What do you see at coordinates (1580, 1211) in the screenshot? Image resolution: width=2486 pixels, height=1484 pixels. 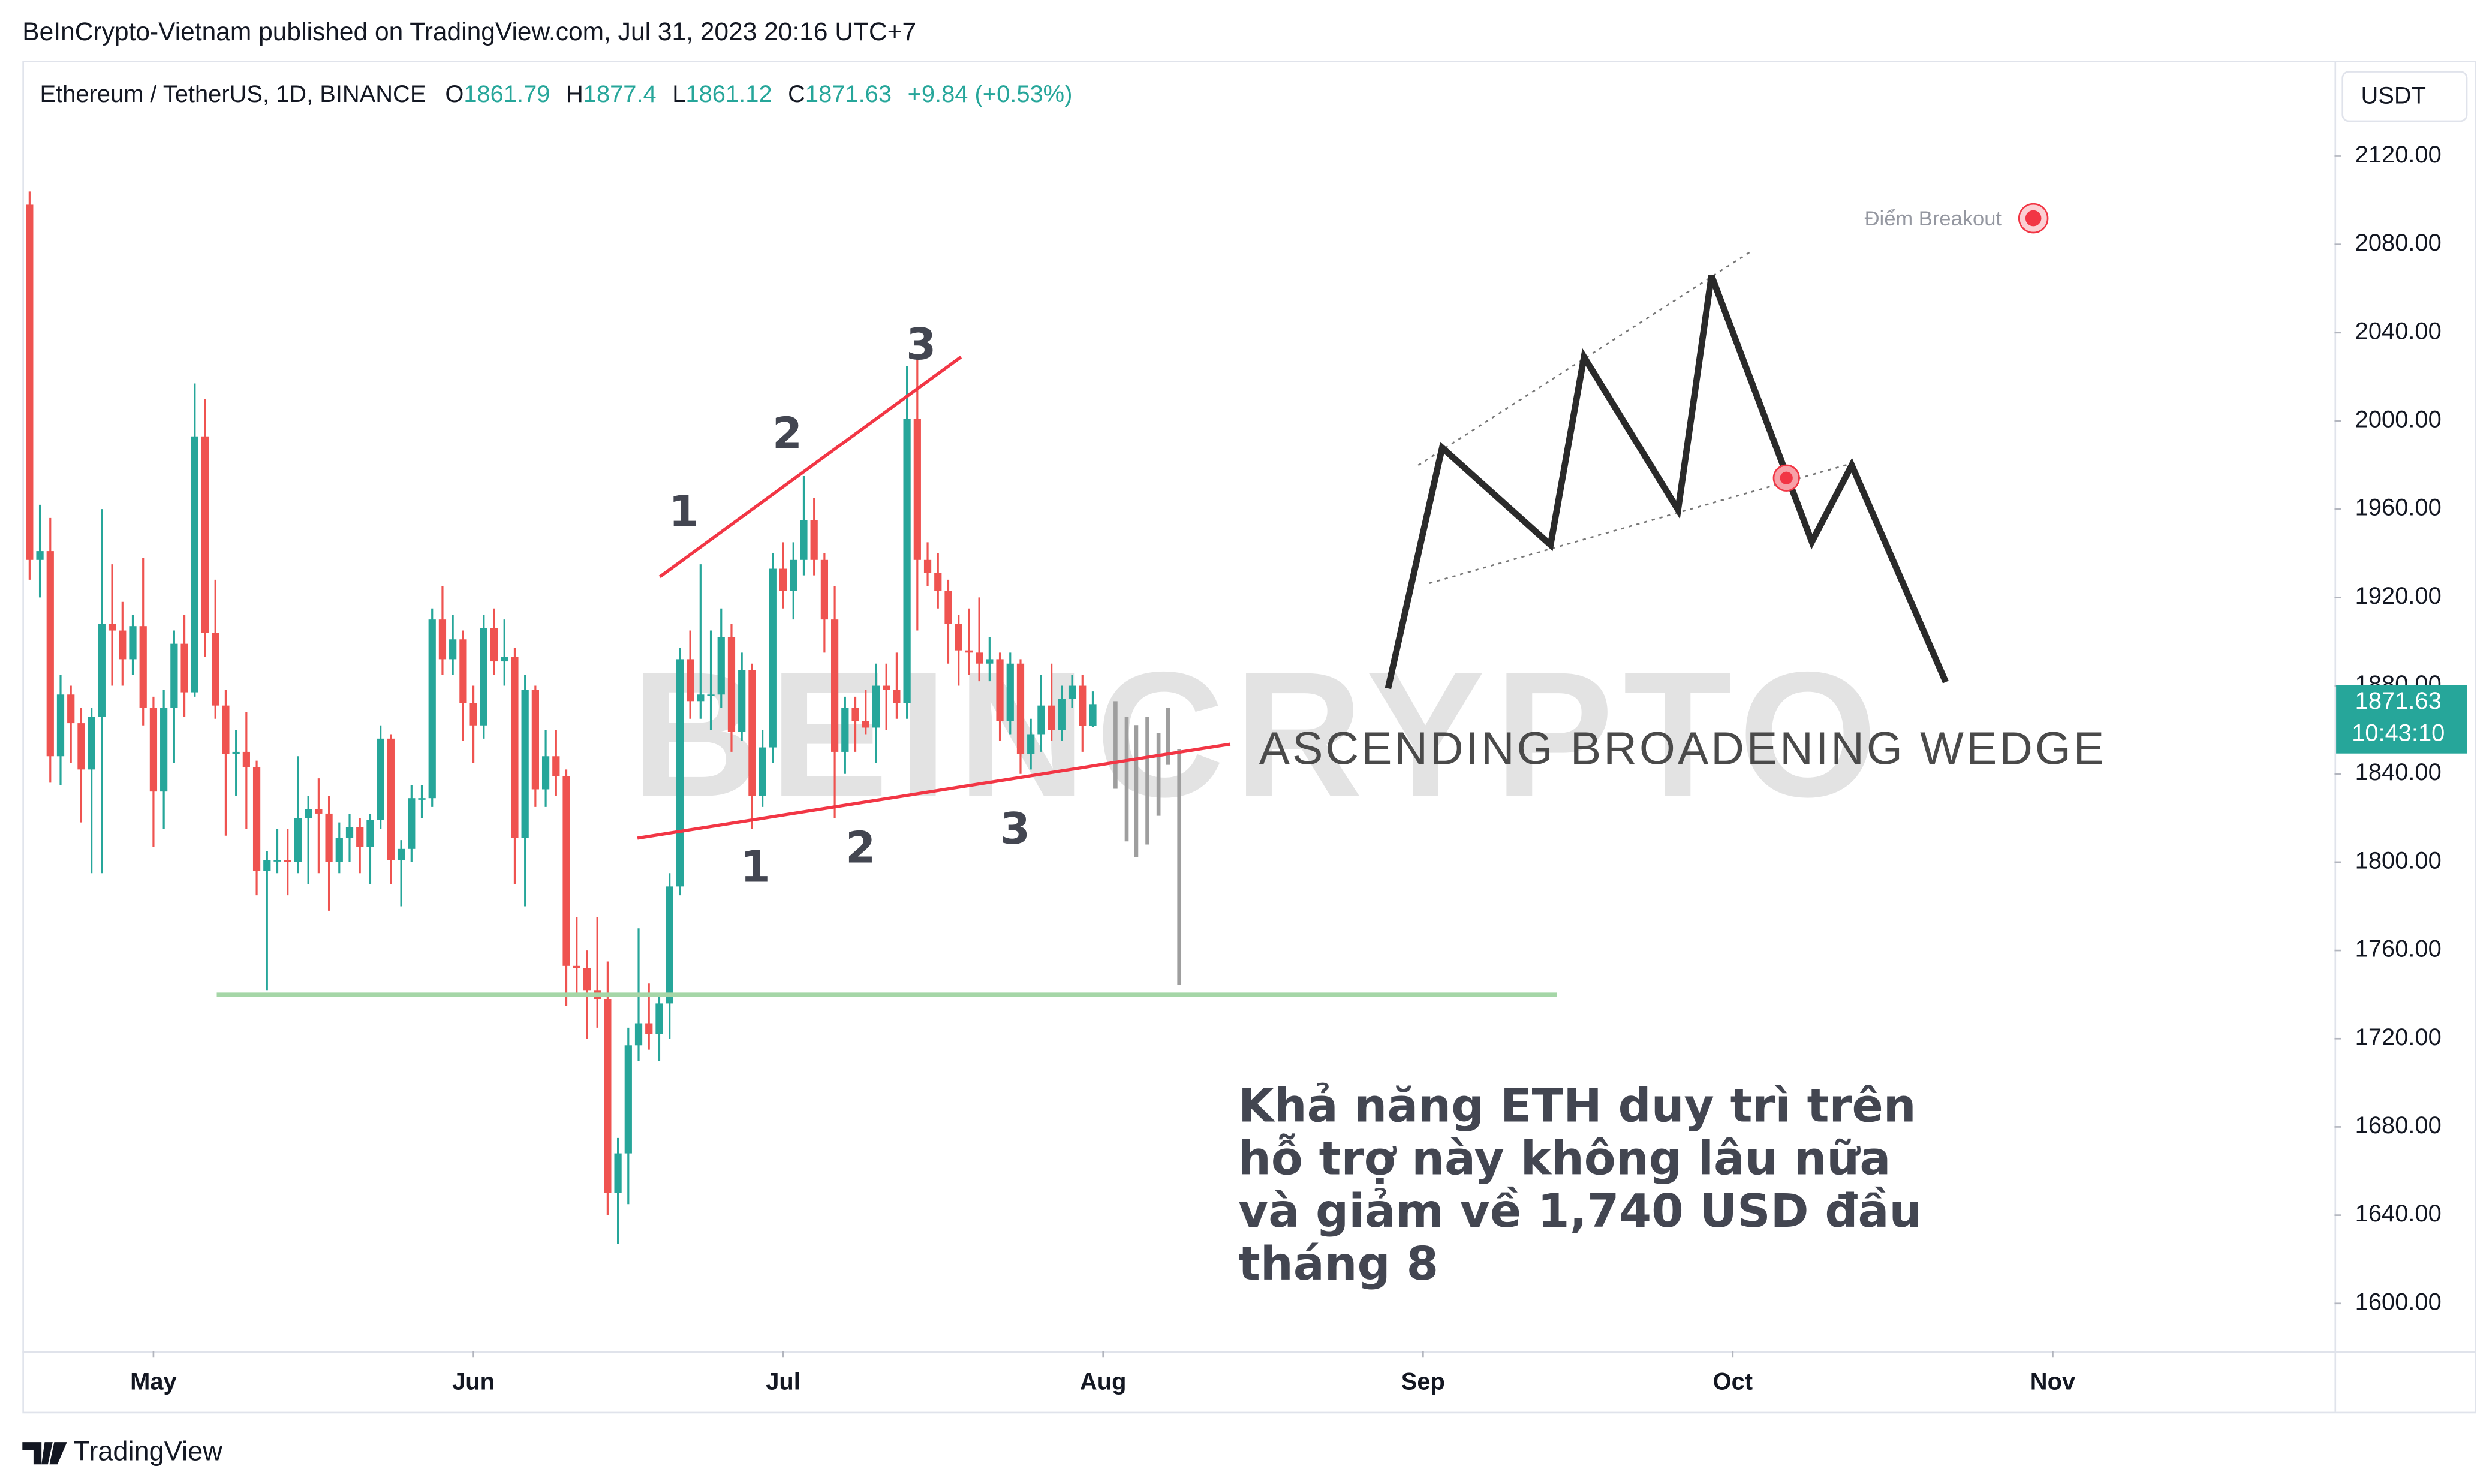 I see `note-line: và giảm về 1,740 USD đầu` at bounding box center [1580, 1211].